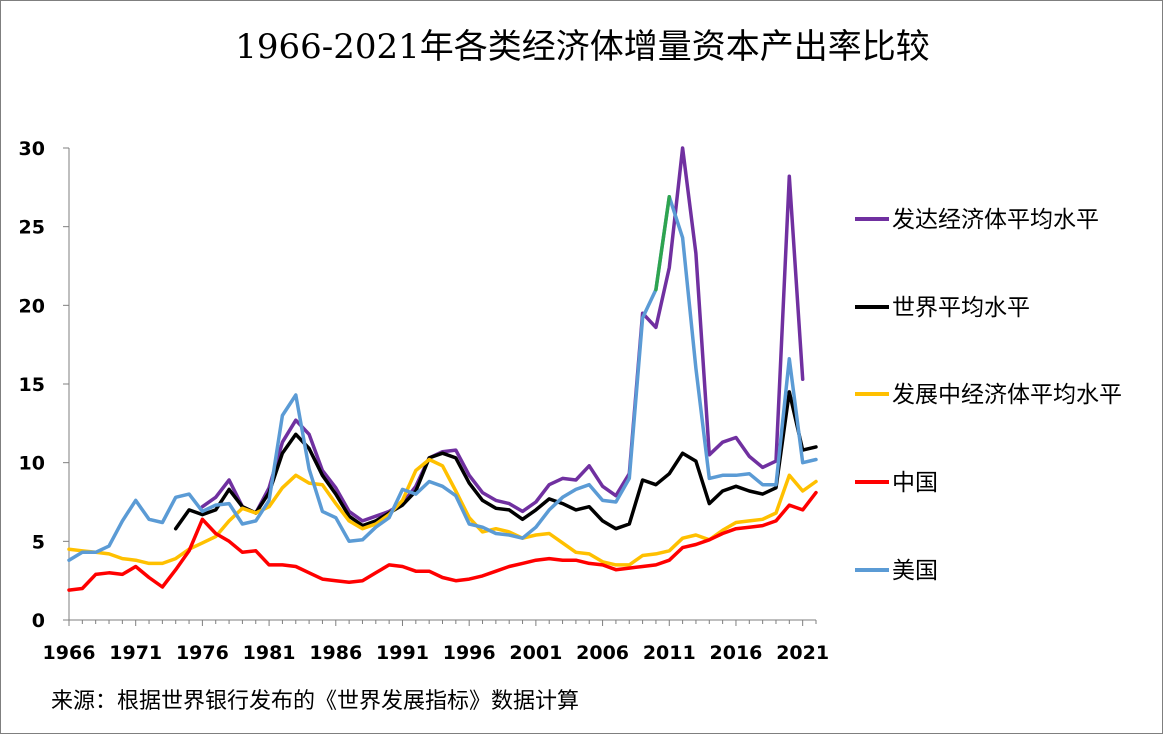  What do you see at coordinates (402, 653) in the screenshot?
I see `x-tick-label: 1991` at bounding box center [402, 653].